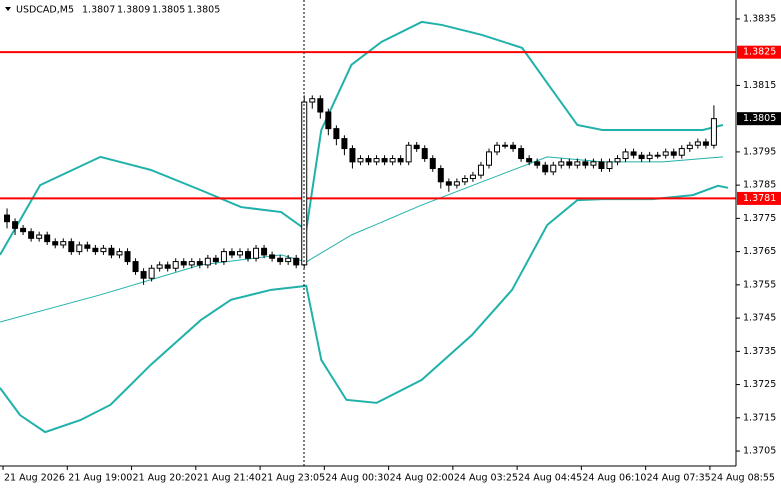  Describe the element at coordinates (679, 478) in the screenshot. I see `x-tick-label: 24 Aug 07:35` at that location.